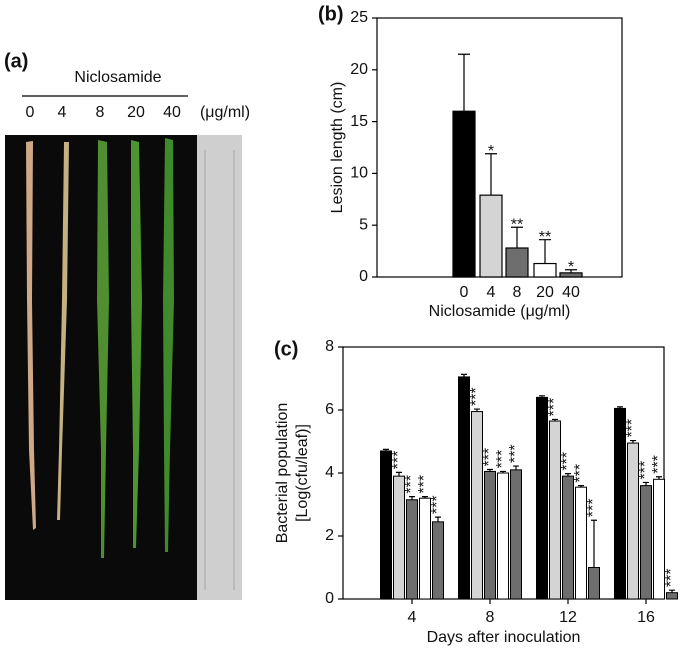 This screenshot has width=697, height=651. Describe the element at coordinates (337, 148) in the screenshot. I see `y-axis-label: Lesion length (cm)` at that location.